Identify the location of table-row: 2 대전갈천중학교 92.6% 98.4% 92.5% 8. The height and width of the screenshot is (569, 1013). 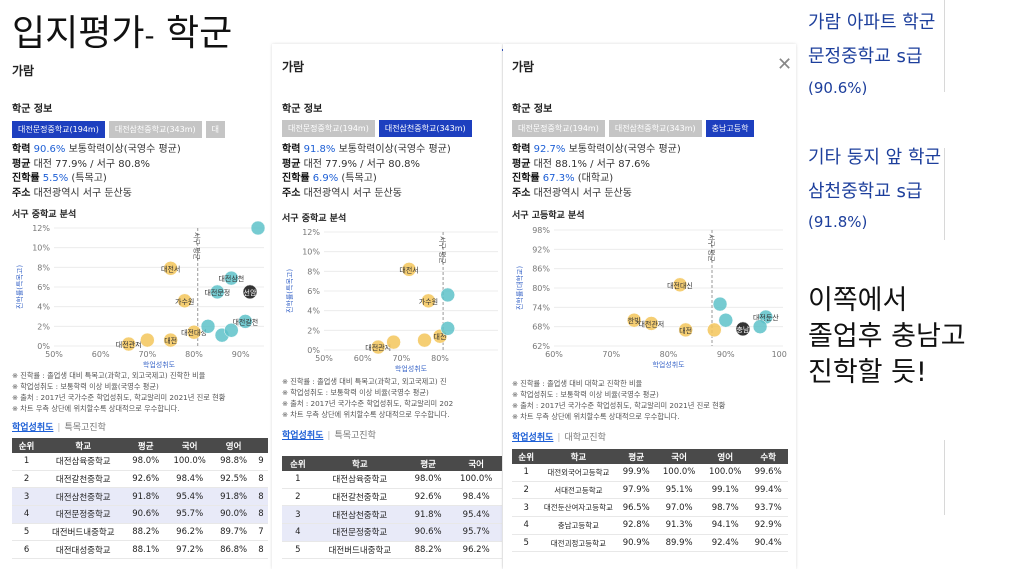
(140, 479).